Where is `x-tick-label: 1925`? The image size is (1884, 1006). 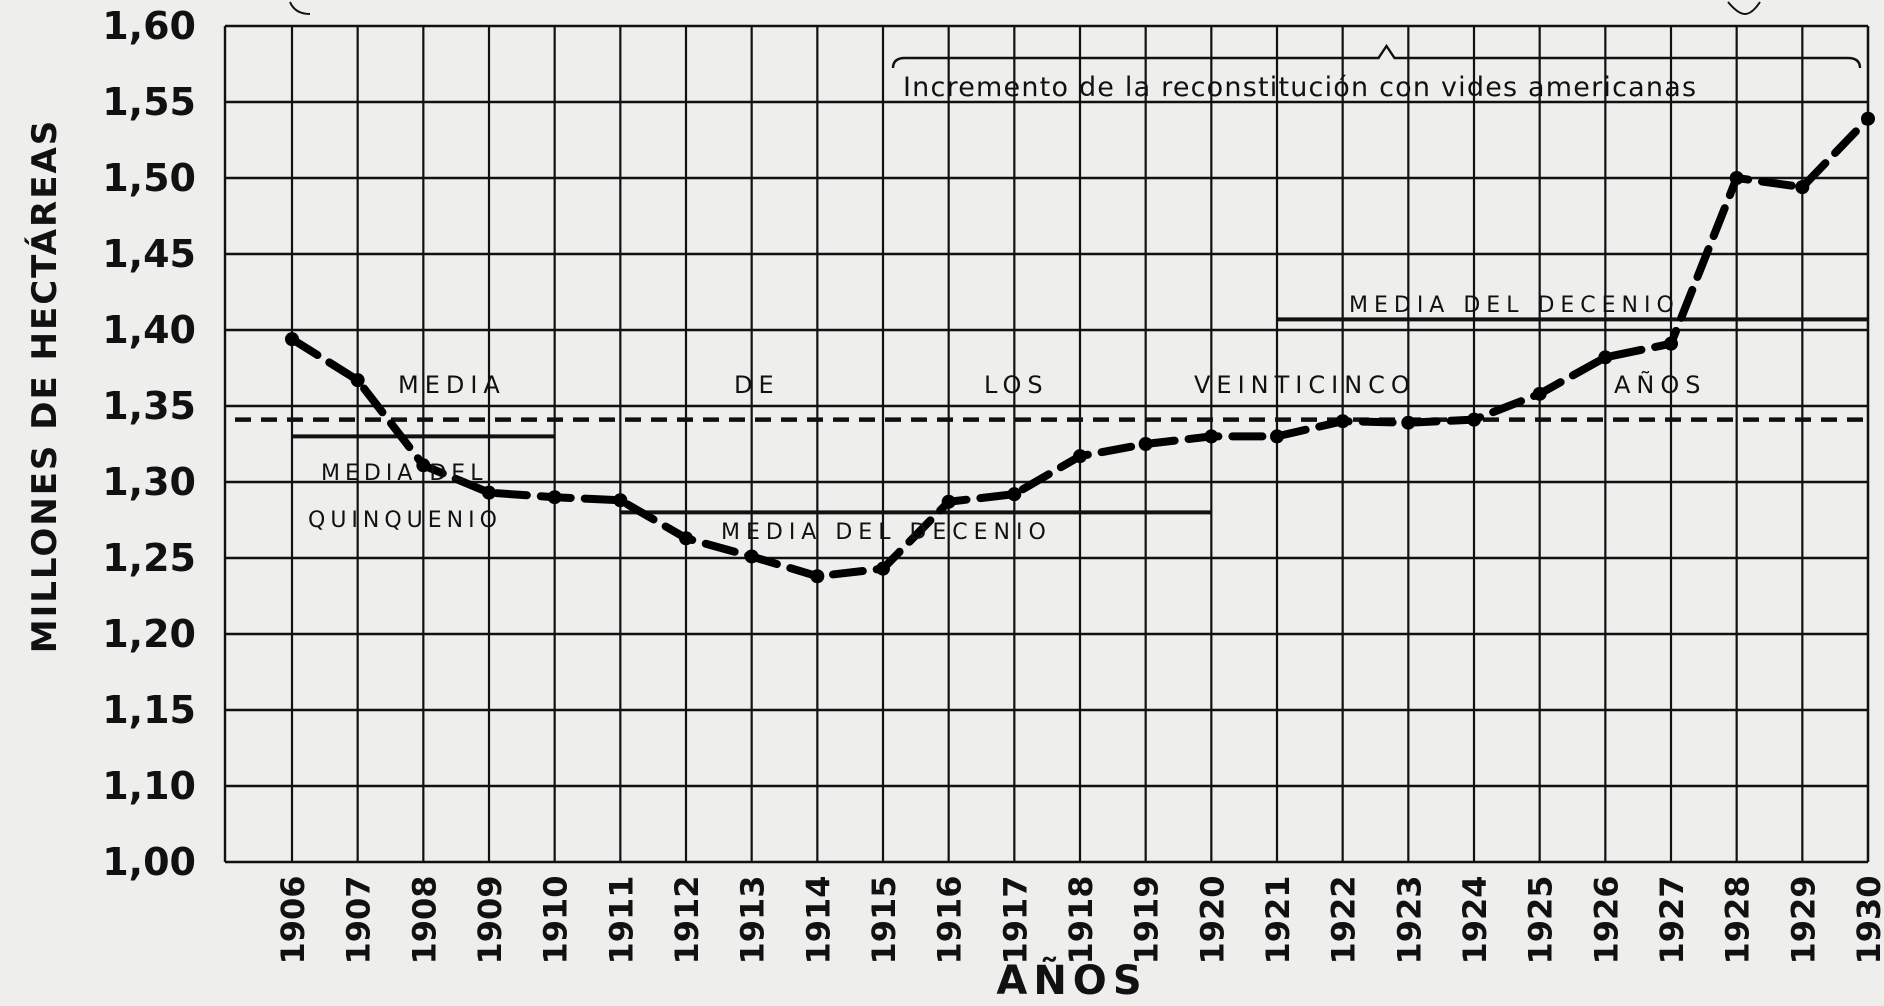
x-tick-label: 1925 is located at coordinates (1541, 919).